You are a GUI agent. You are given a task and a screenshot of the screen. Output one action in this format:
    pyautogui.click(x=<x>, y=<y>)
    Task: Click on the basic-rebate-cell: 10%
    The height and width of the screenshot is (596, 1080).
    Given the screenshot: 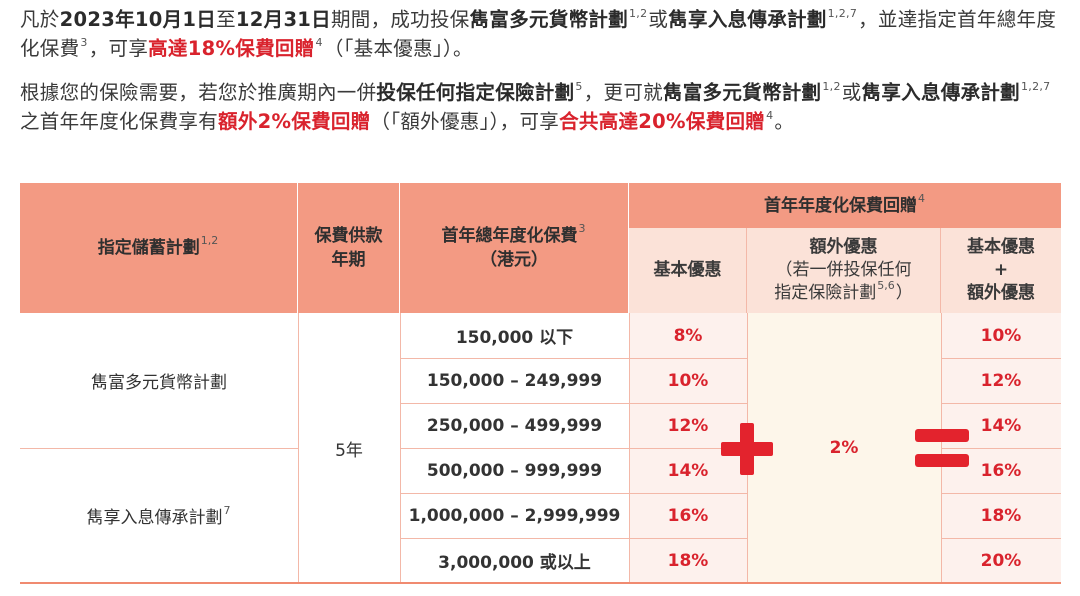 What is the action you would take?
    pyautogui.click(x=688, y=380)
    